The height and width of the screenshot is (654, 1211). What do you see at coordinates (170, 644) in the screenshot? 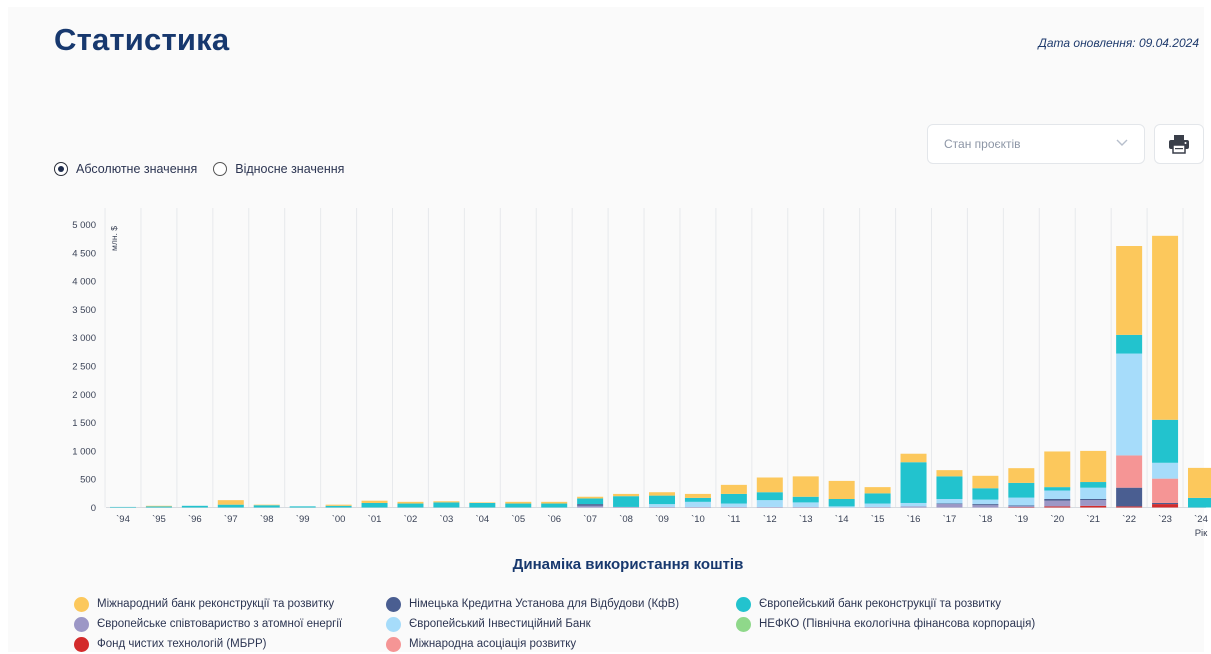
I see `legend-item: Фонд чистих технологій (МБРР)` at bounding box center [170, 644].